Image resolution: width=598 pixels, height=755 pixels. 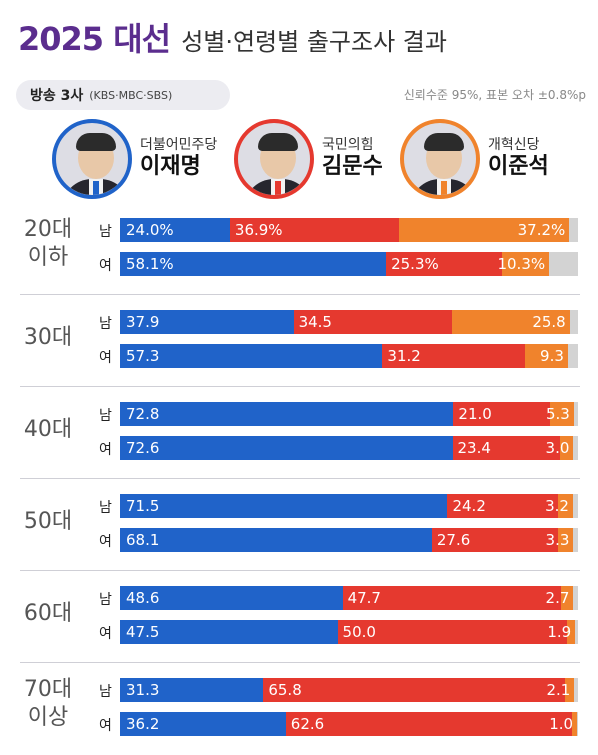 I want to click on data-label: 47.5, so click(x=143, y=632).